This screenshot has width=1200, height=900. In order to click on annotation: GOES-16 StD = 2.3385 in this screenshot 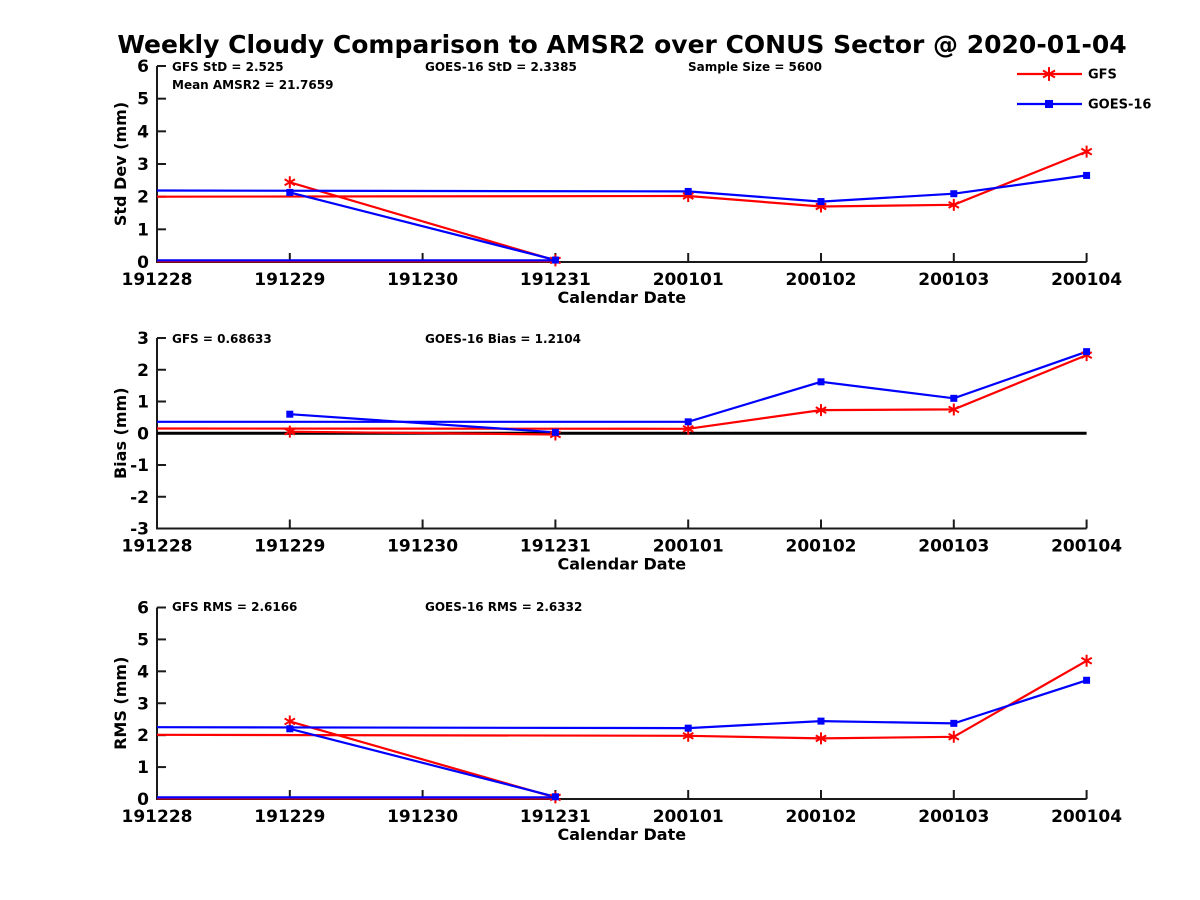, I will do `click(501, 67)`.